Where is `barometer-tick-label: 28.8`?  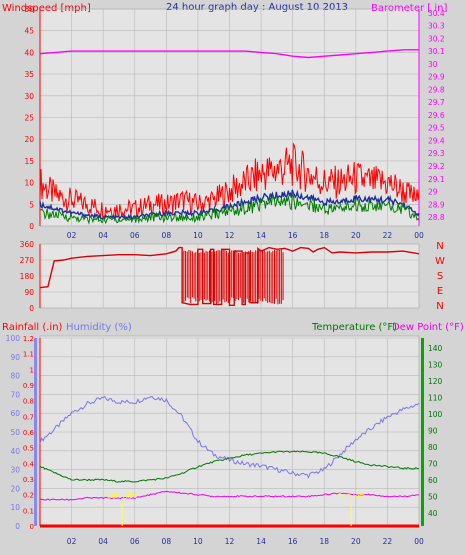
barometer-tick-label: 28.8 is located at coordinates (436, 217).